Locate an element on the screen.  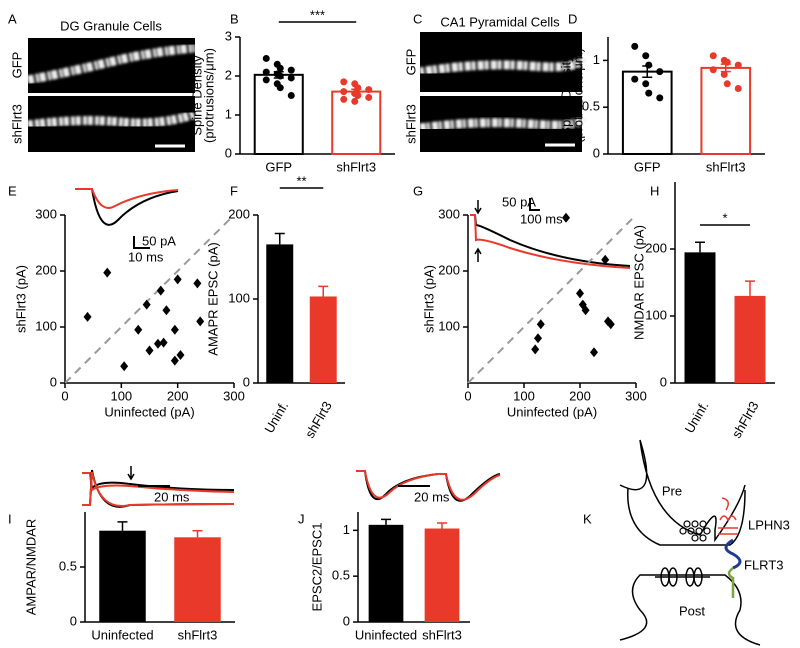
micrograph-c is located at coordinates (503, 92).